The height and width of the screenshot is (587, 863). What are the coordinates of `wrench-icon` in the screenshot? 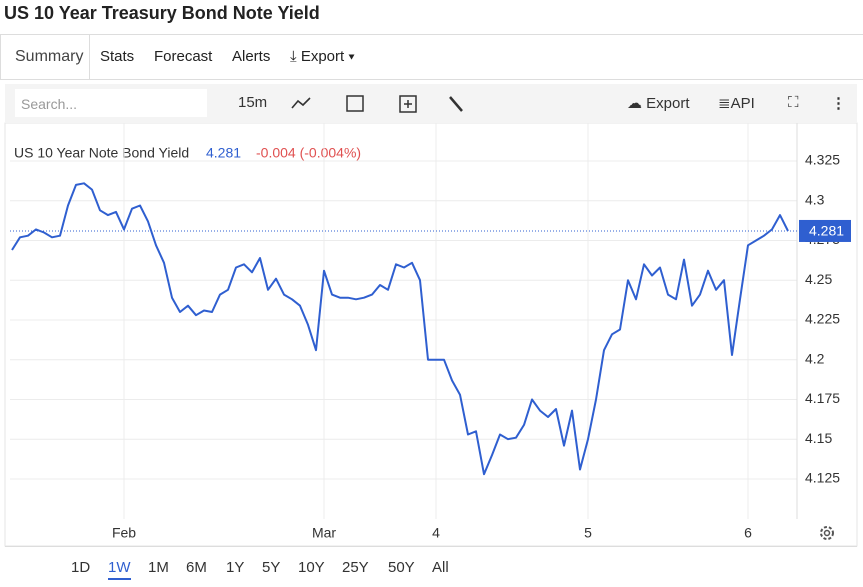 It's located at (456, 104).